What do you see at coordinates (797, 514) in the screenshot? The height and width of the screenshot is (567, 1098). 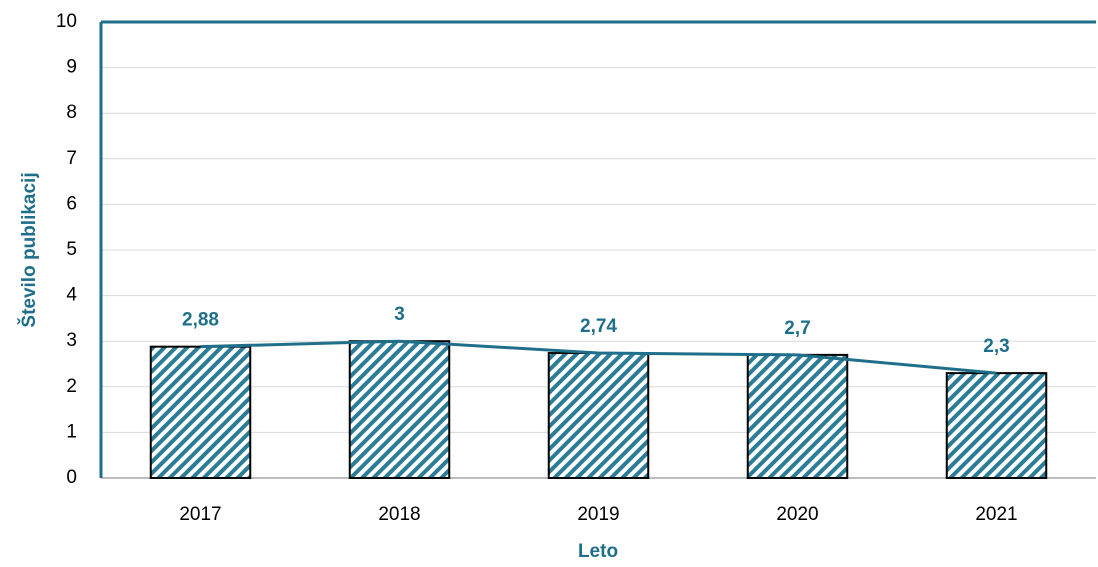 I see `x-tick-label: 2020` at bounding box center [797, 514].